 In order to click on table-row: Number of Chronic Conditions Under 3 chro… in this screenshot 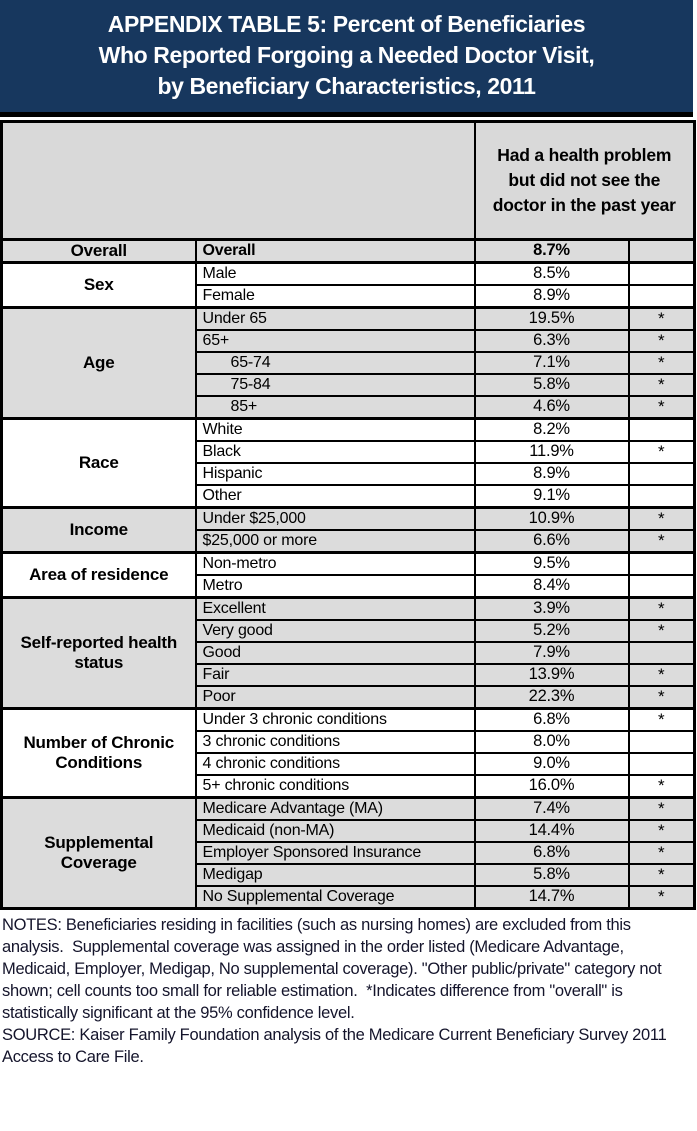, I will do `click(348, 753)`.